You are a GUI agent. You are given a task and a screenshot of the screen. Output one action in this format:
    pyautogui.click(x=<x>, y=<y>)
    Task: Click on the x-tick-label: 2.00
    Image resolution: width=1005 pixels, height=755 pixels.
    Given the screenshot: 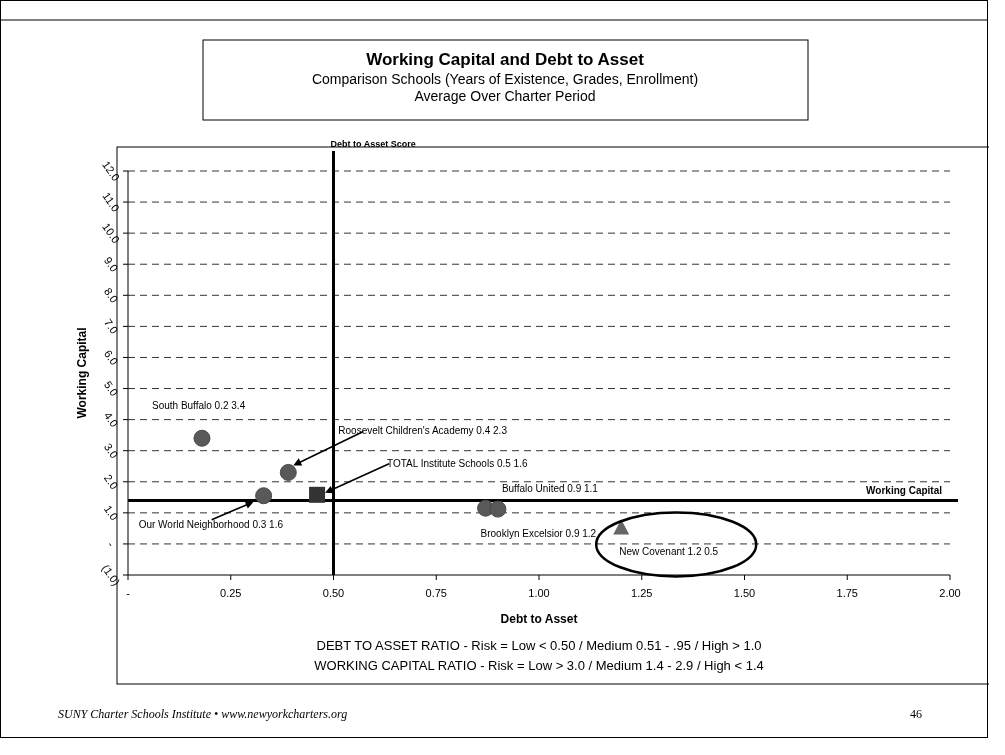 What is the action you would take?
    pyautogui.click(x=950, y=593)
    